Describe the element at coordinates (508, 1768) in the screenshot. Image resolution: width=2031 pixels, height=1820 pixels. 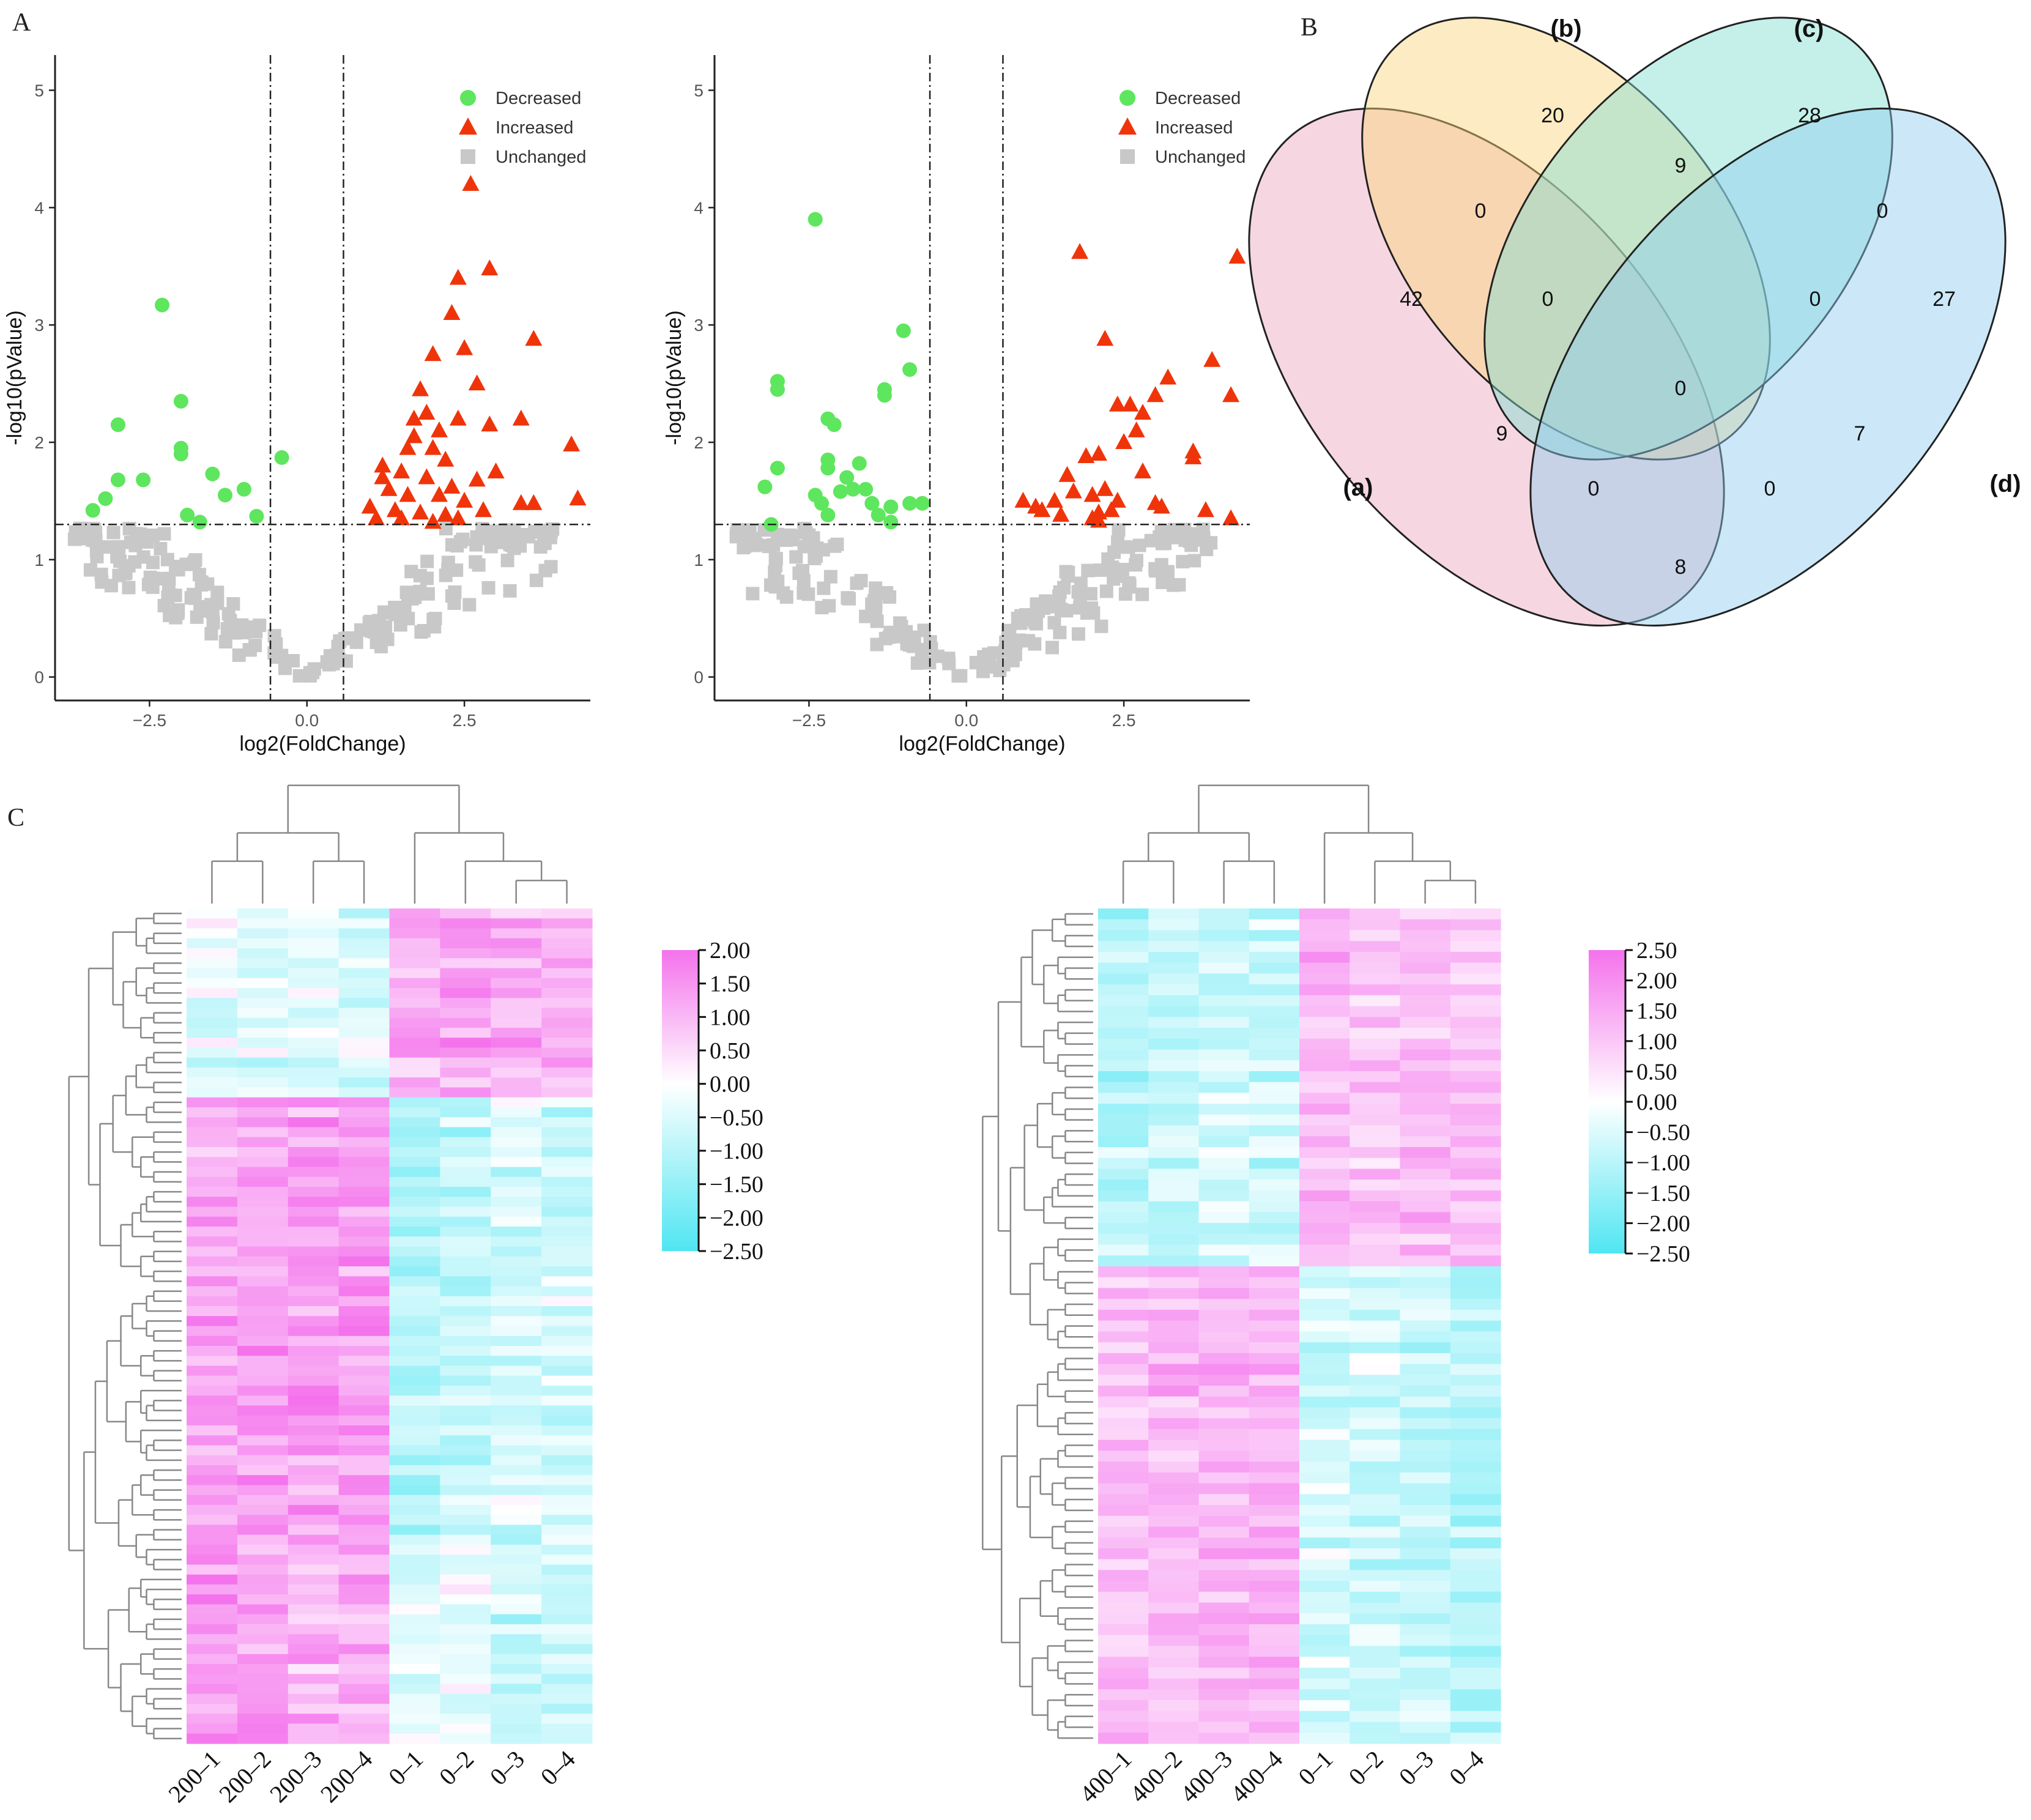
I see `column-label: 0–3` at that location.